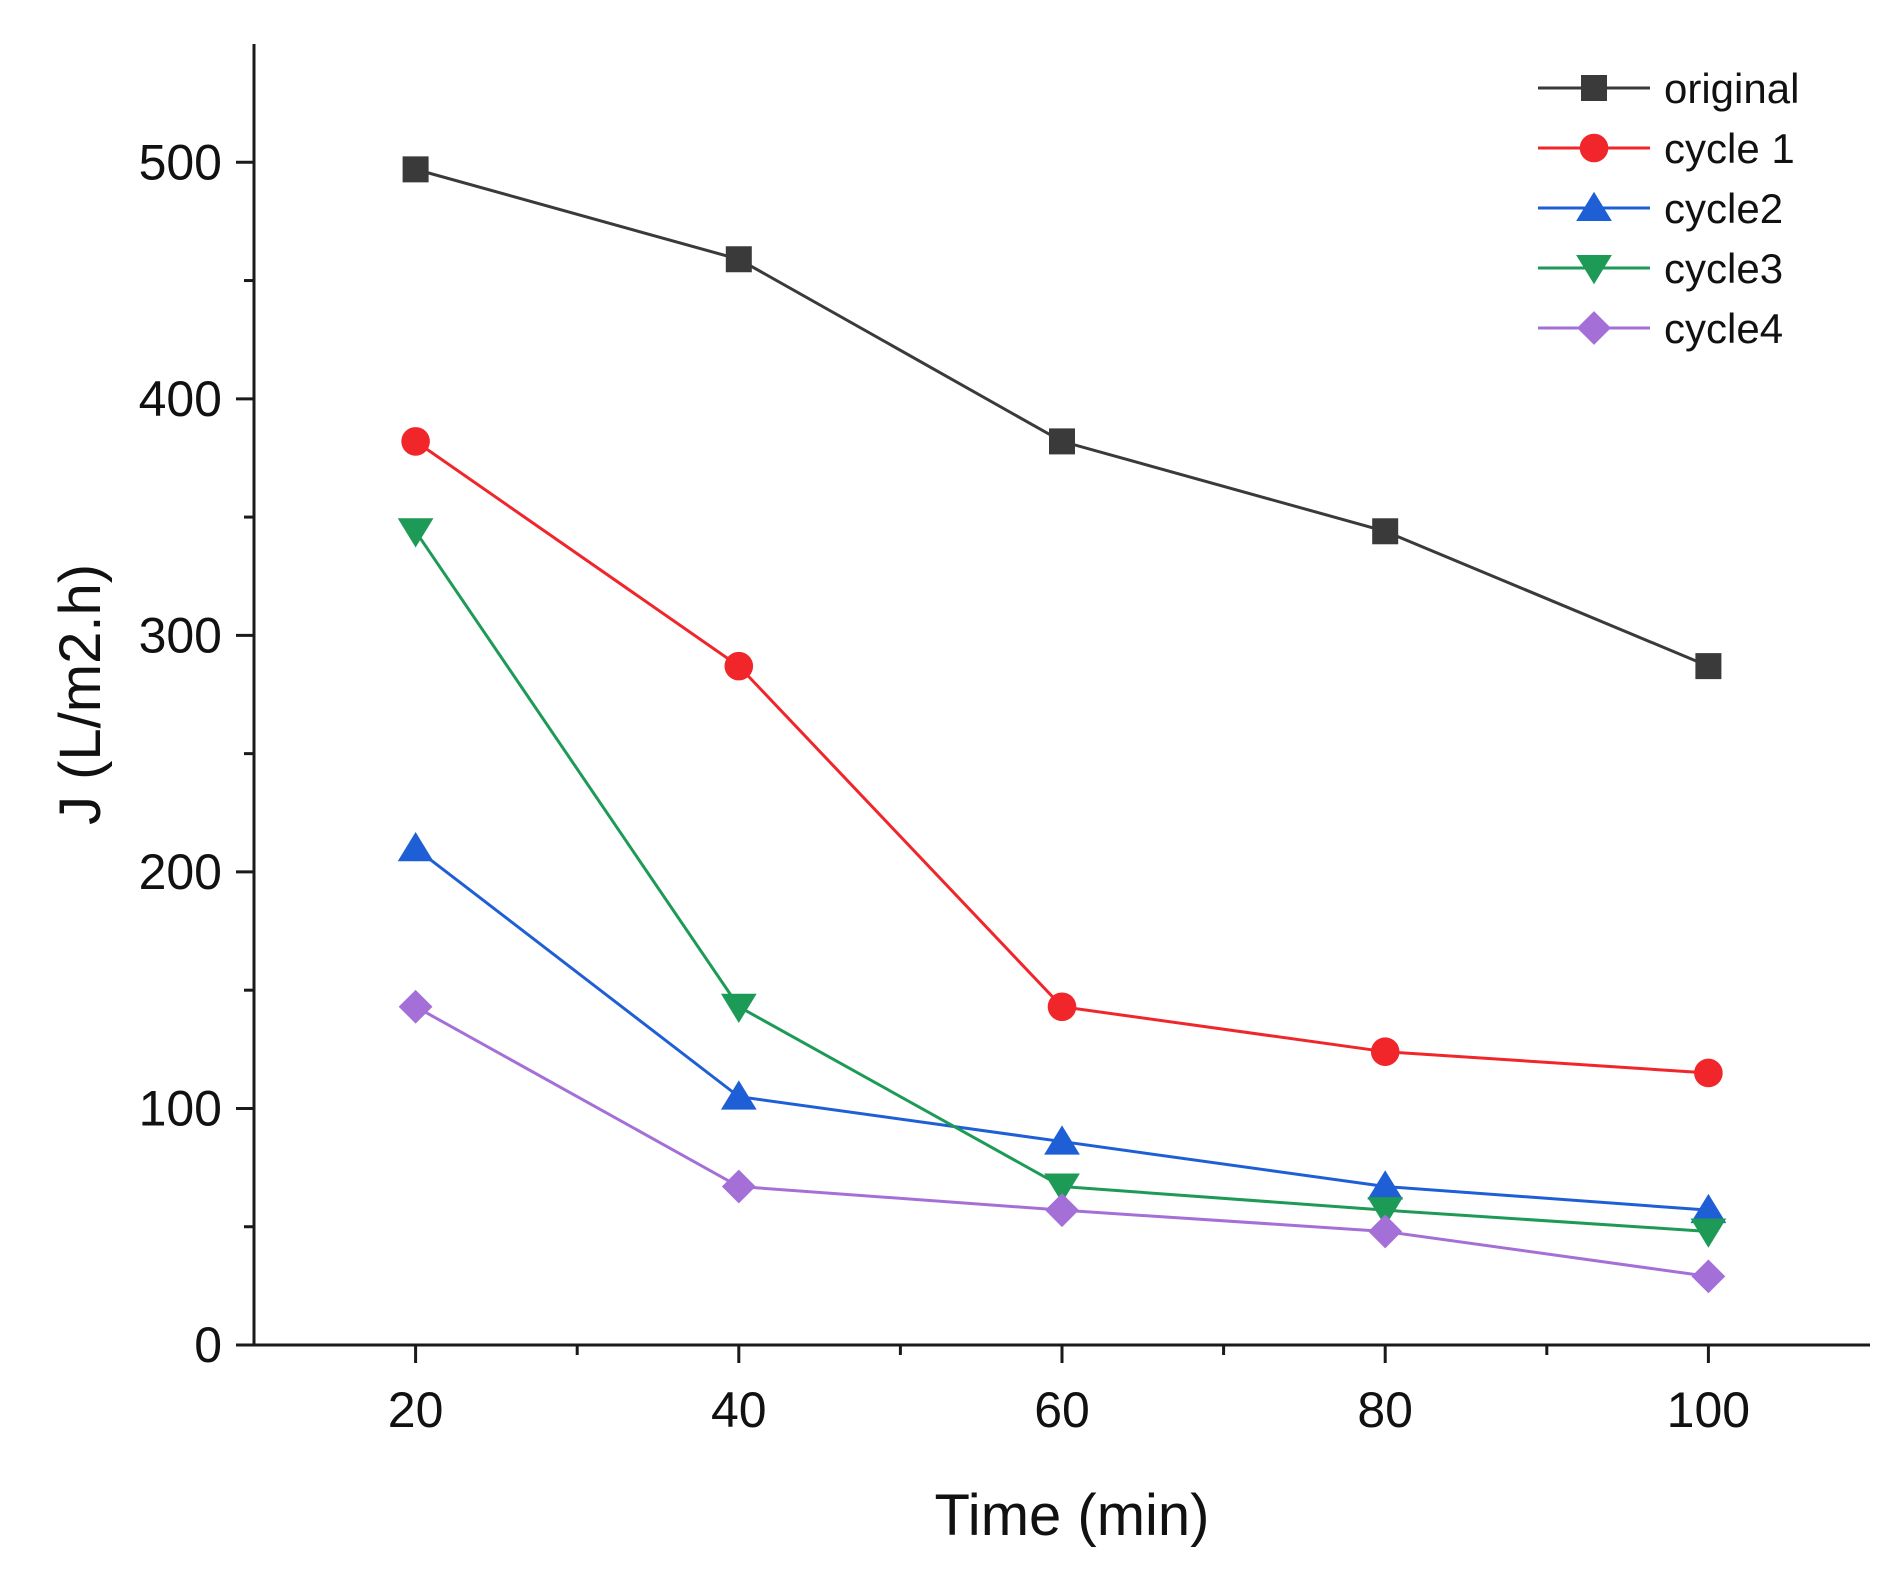 This screenshot has width=1899, height=1579. What do you see at coordinates (1723, 328) in the screenshot?
I see `legend-label: cycle4` at bounding box center [1723, 328].